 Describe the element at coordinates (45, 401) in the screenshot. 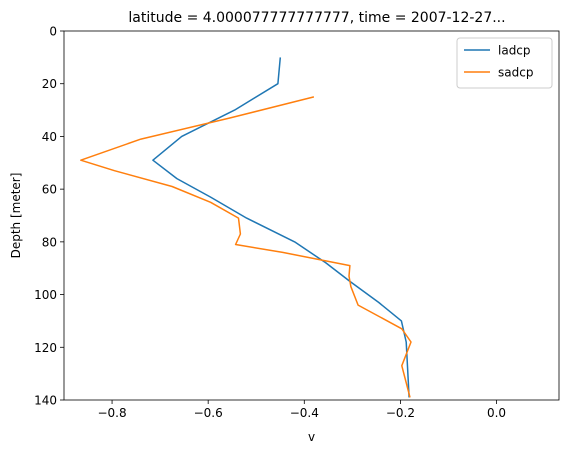

I see `y-tick-label: 140` at that location.